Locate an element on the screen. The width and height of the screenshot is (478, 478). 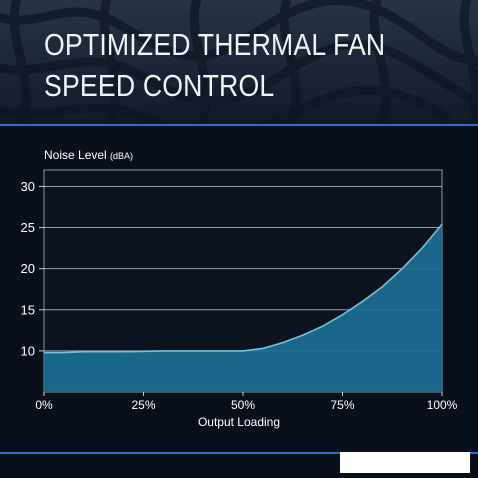
header-divider is located at coordinates (239, 125).